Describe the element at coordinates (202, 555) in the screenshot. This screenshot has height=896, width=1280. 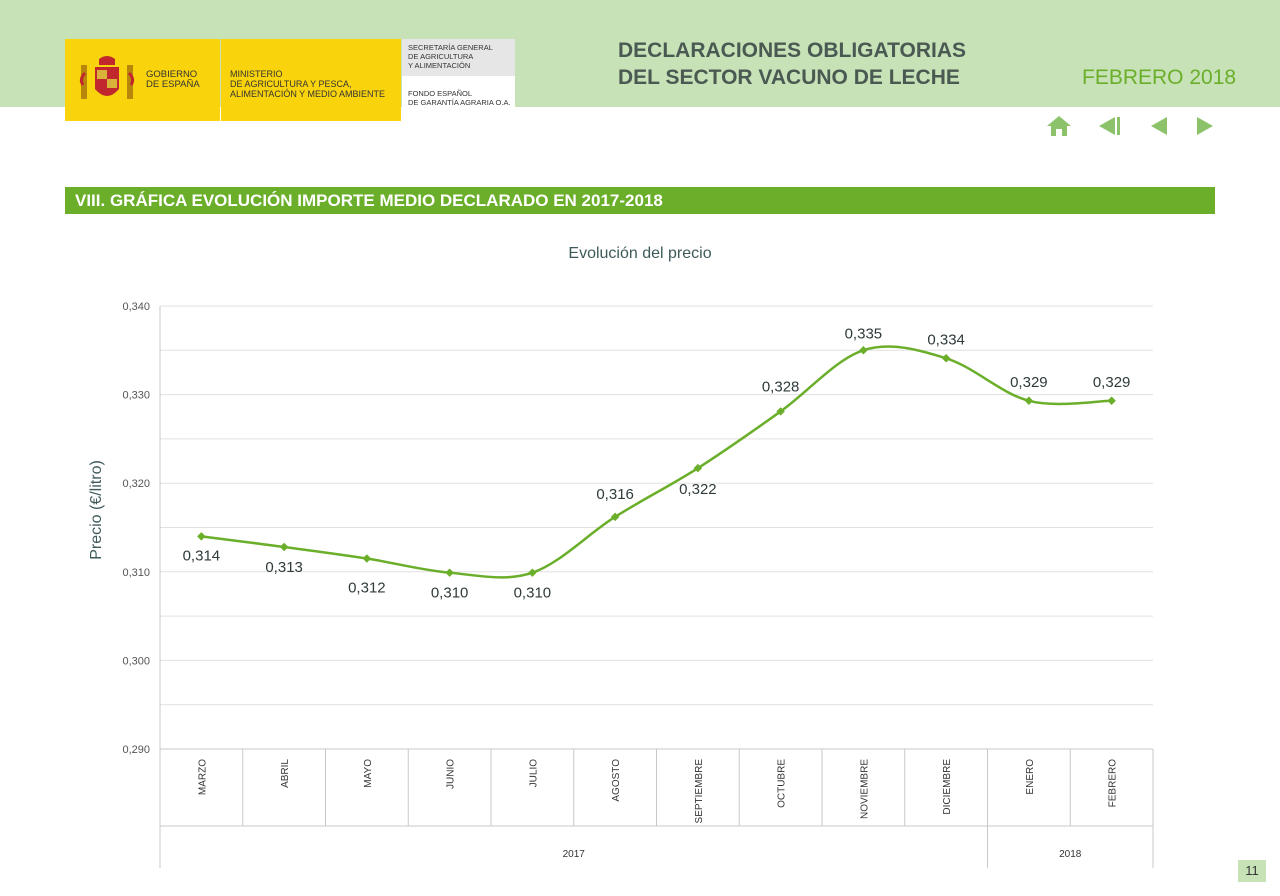
I see `data-label: 0,314` at that location.